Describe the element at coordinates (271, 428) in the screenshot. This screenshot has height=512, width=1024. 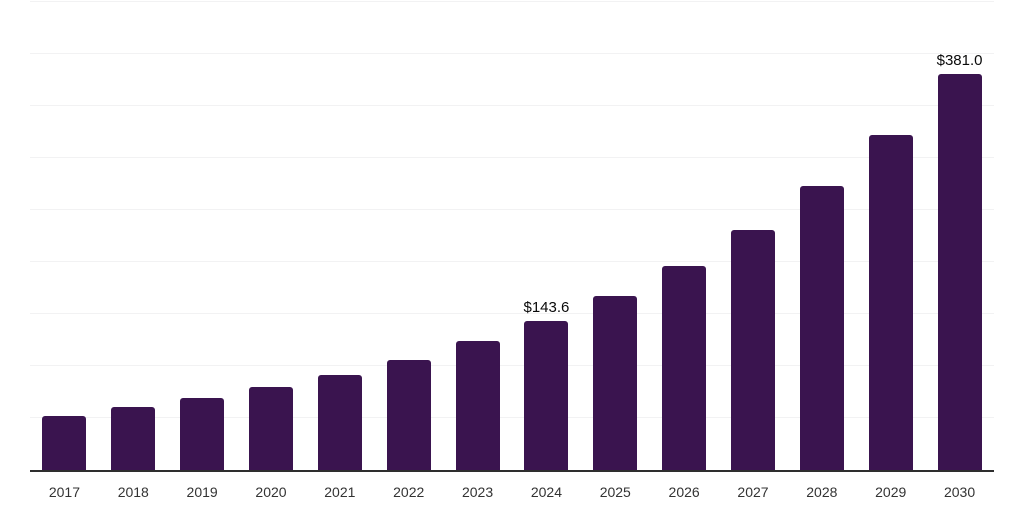
I see `bar-2020` at that location.